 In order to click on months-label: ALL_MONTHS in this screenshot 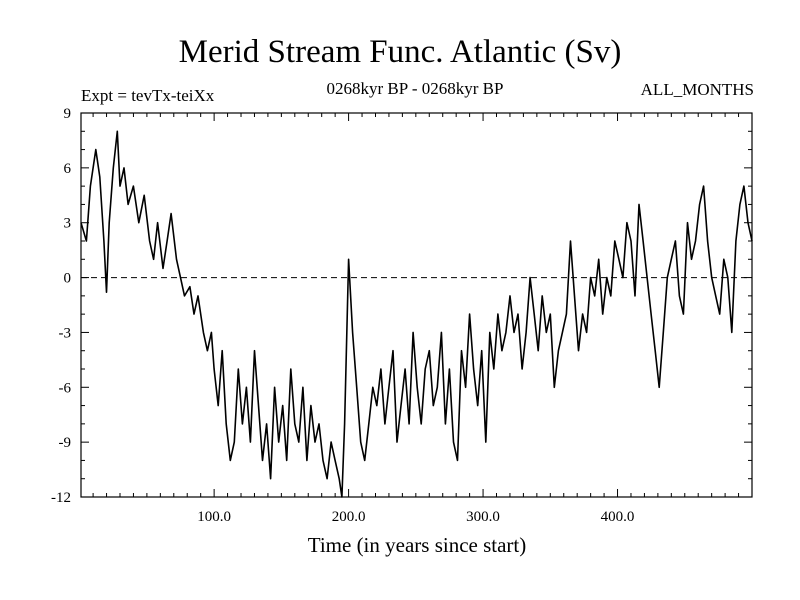, I will do `click(697, 89)`.